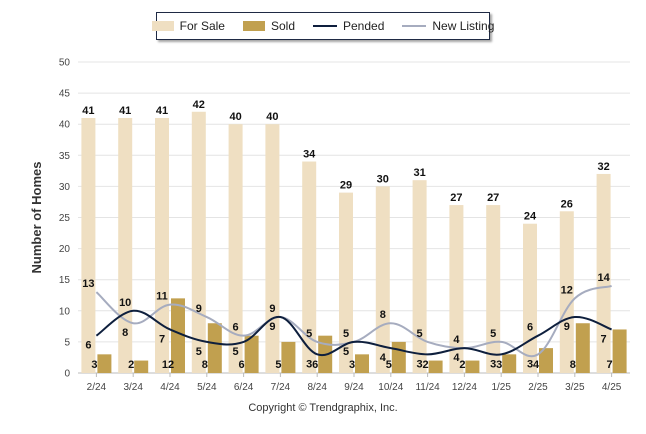  Describe the element at coordinates (604, 339) in the screenshot. I see `data-label-pended: 7` at that location.